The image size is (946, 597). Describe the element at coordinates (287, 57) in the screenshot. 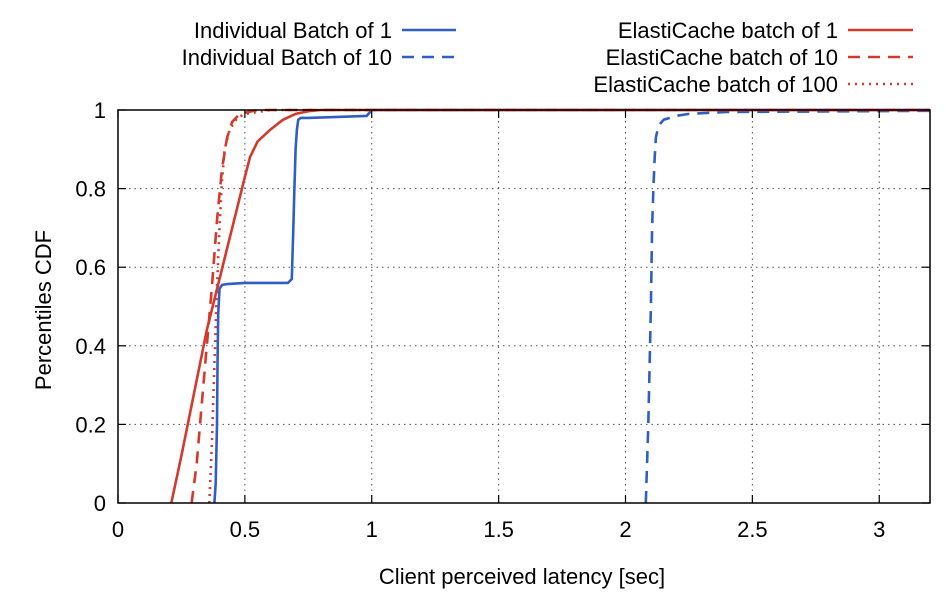

I see `legend-label-2: Individual Batch of 10` at that location.